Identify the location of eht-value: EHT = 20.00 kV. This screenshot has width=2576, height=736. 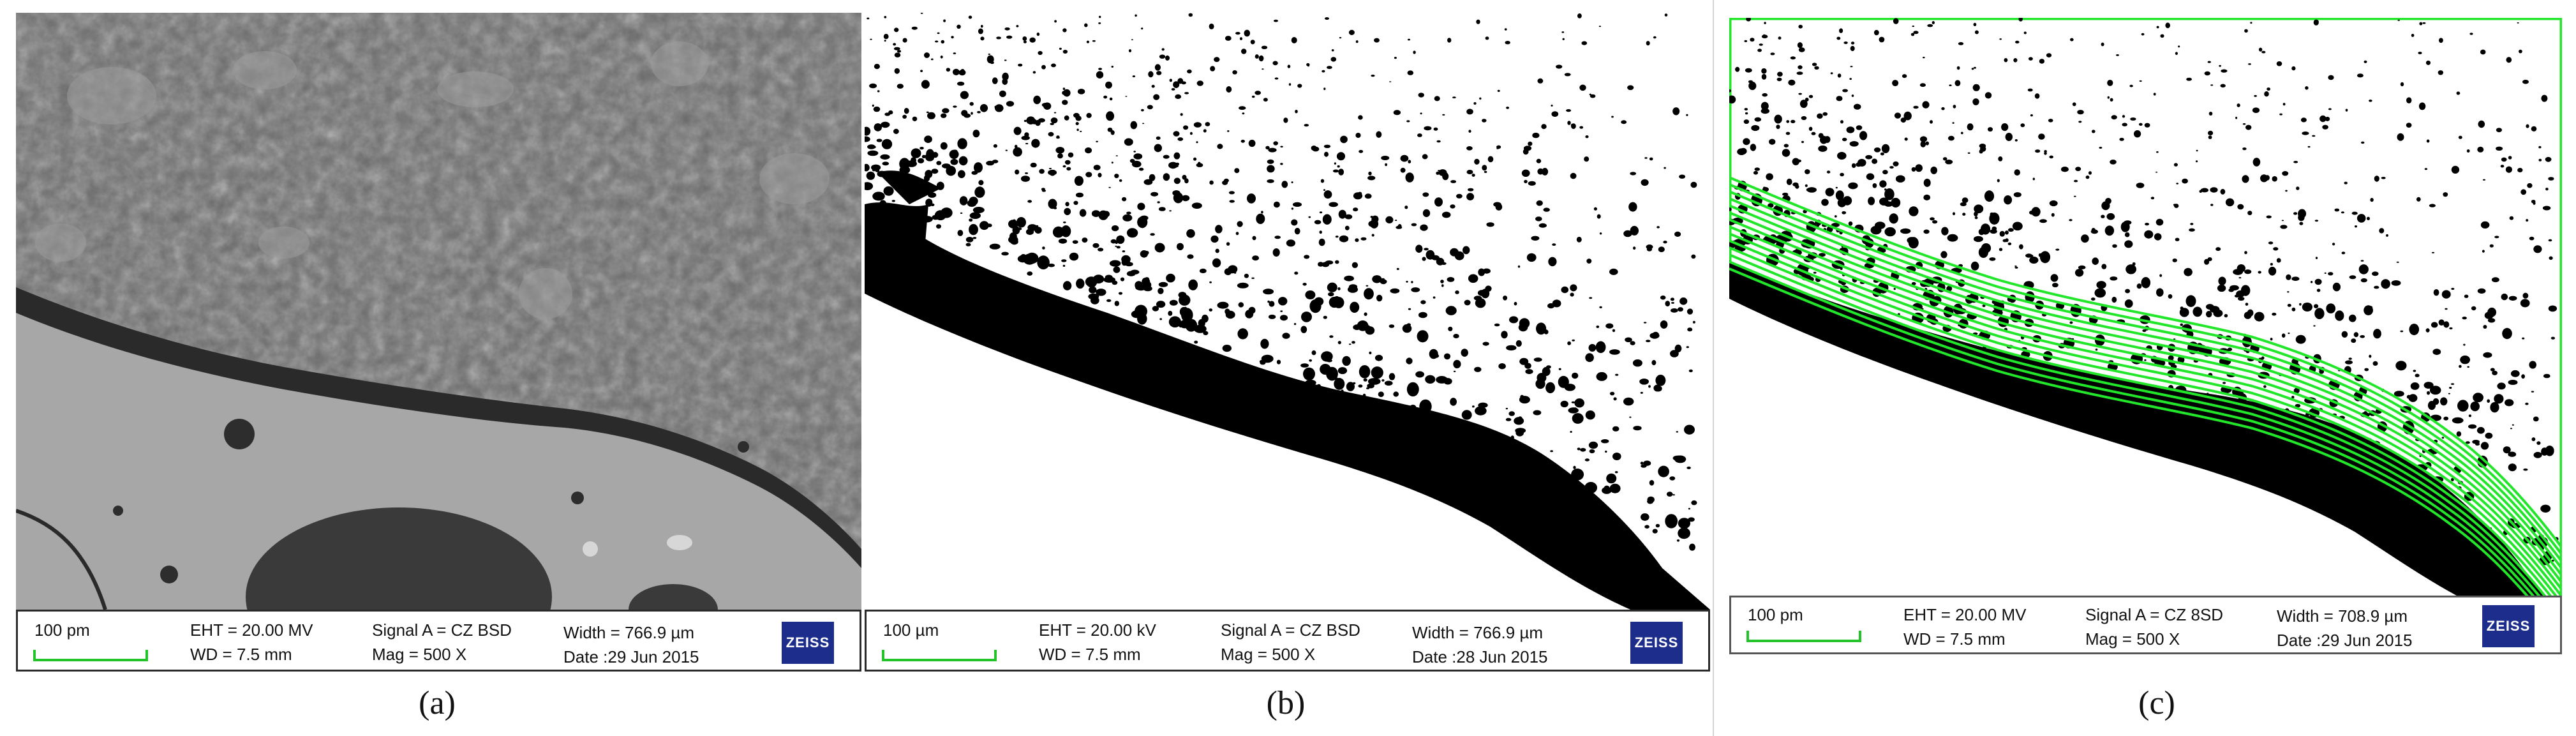
(1097, 630).